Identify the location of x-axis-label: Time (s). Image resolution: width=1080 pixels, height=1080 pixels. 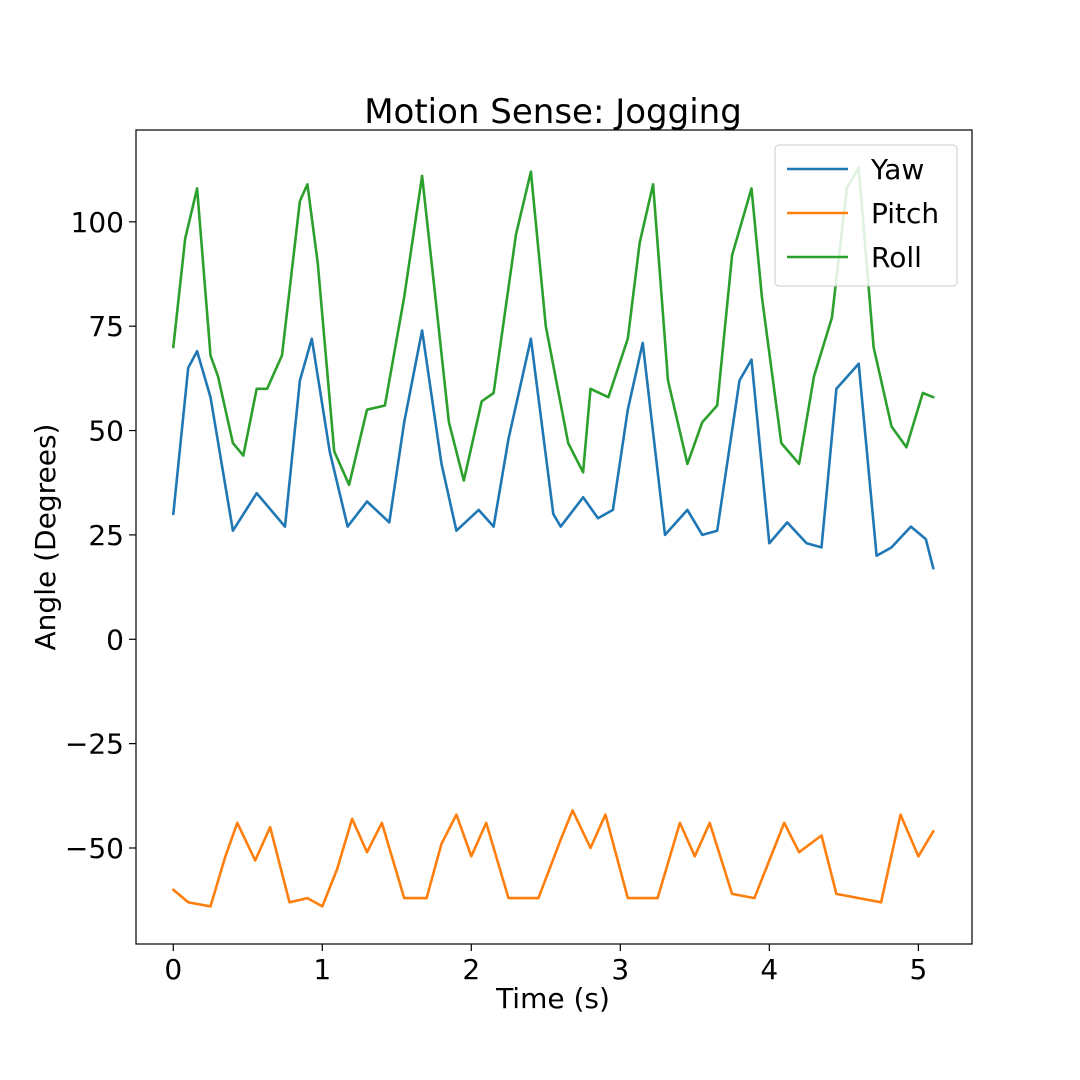
(552, 998).